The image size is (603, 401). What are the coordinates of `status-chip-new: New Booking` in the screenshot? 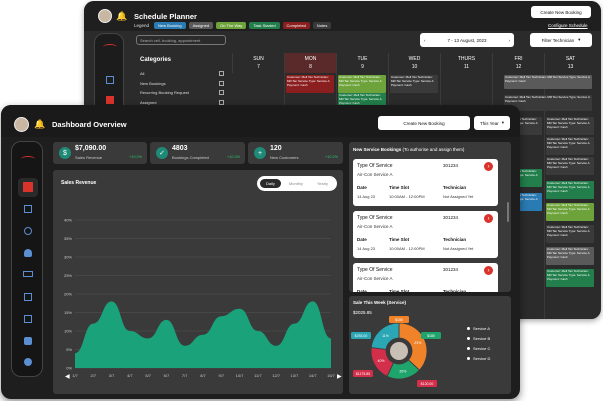 It's located at (170, 25).